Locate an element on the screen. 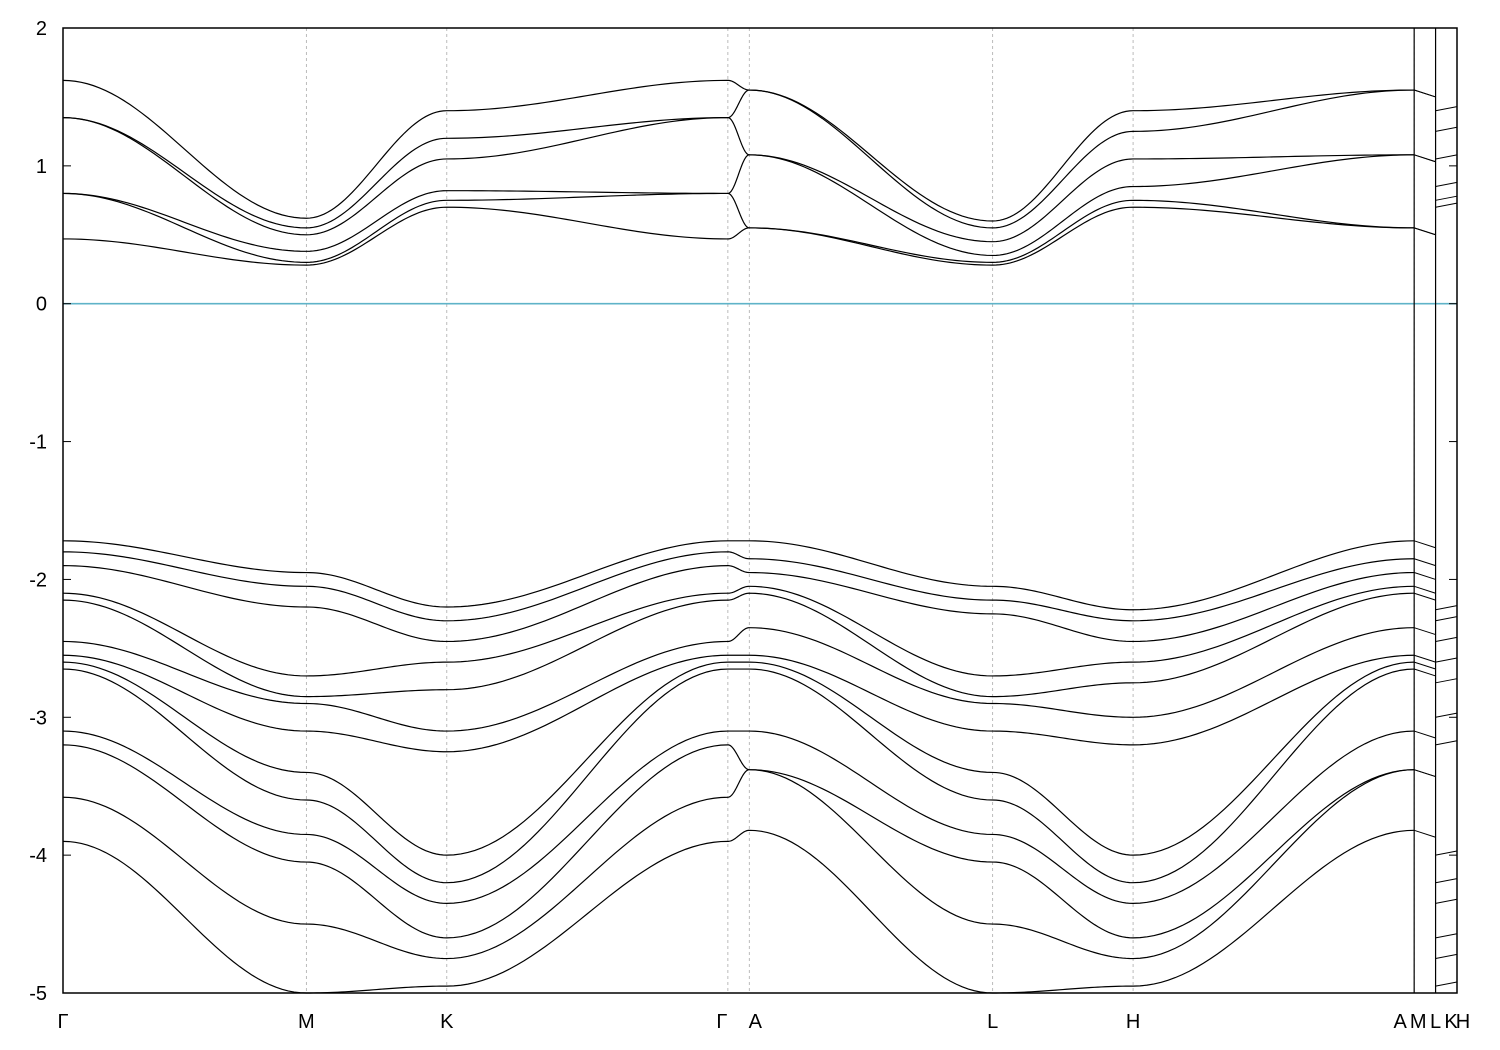  y-tick-label-1: 1 is located at coordinates (41, 167).